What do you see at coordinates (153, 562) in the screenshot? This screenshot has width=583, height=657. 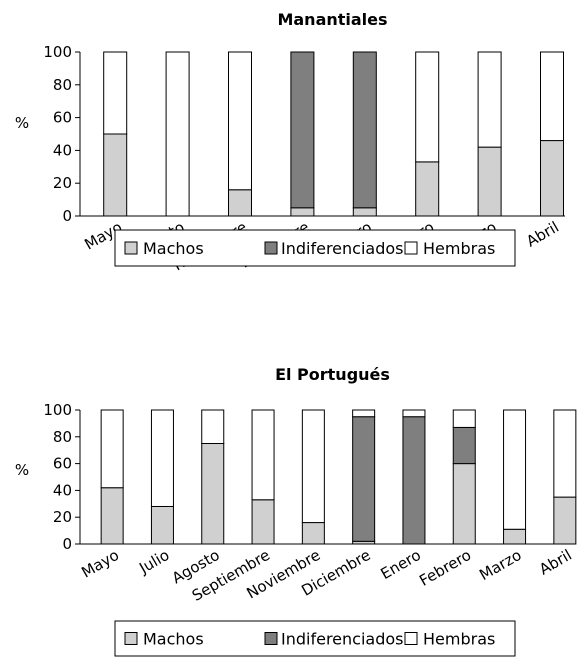 I see `x-tick-label: Julio` at bounding box center [153, 562].